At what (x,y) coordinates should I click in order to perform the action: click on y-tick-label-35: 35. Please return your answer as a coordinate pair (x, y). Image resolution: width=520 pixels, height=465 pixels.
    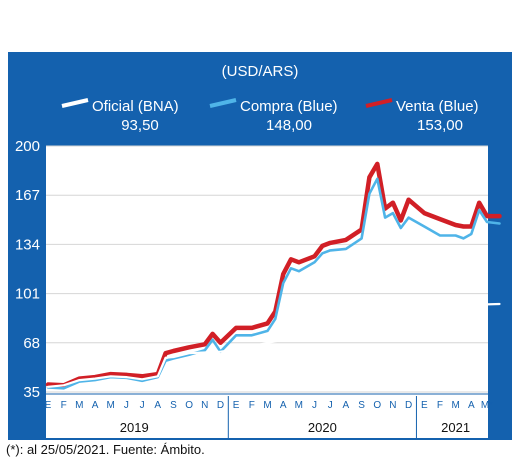
    Looking at the image, I should click on (31, 392).